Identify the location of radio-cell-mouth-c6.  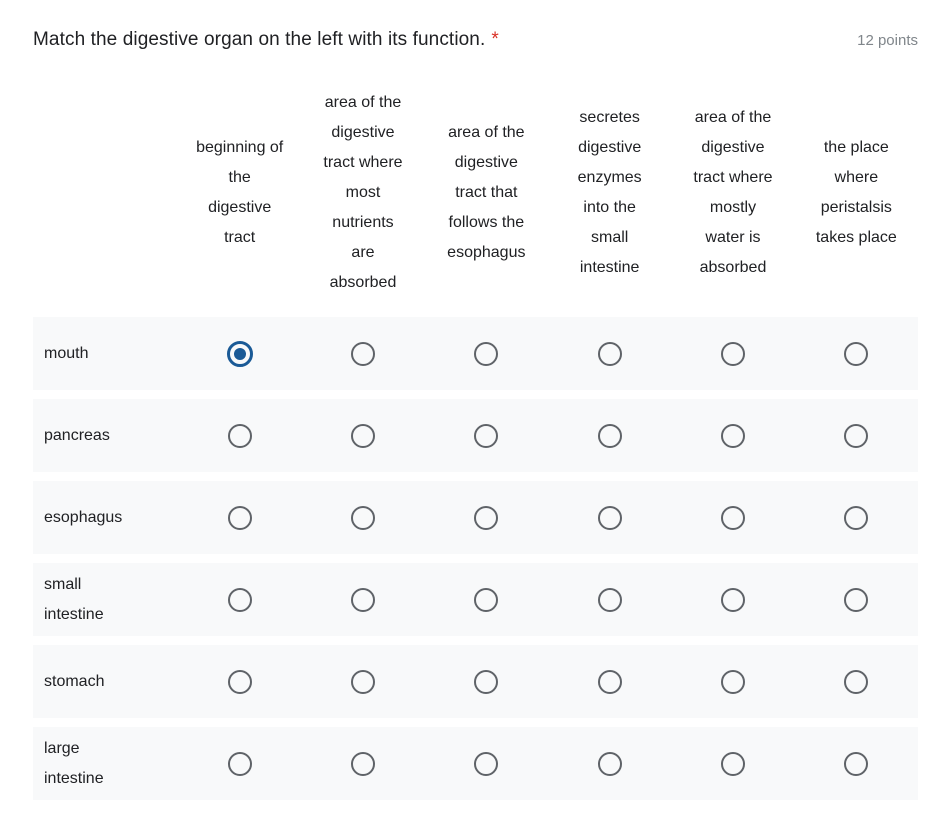
(856, 353).